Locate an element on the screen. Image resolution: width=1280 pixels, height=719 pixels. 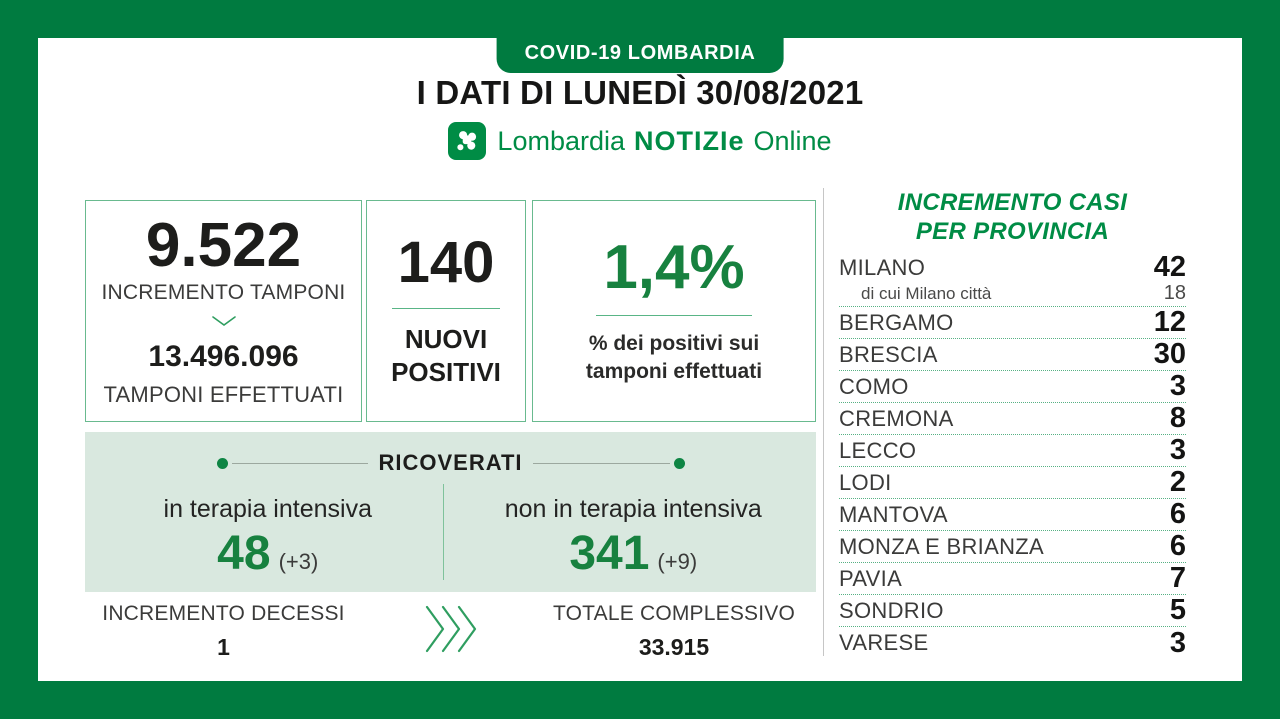
province-title-line2: PER PROVINCIA is located at coordinates (1012, 231).